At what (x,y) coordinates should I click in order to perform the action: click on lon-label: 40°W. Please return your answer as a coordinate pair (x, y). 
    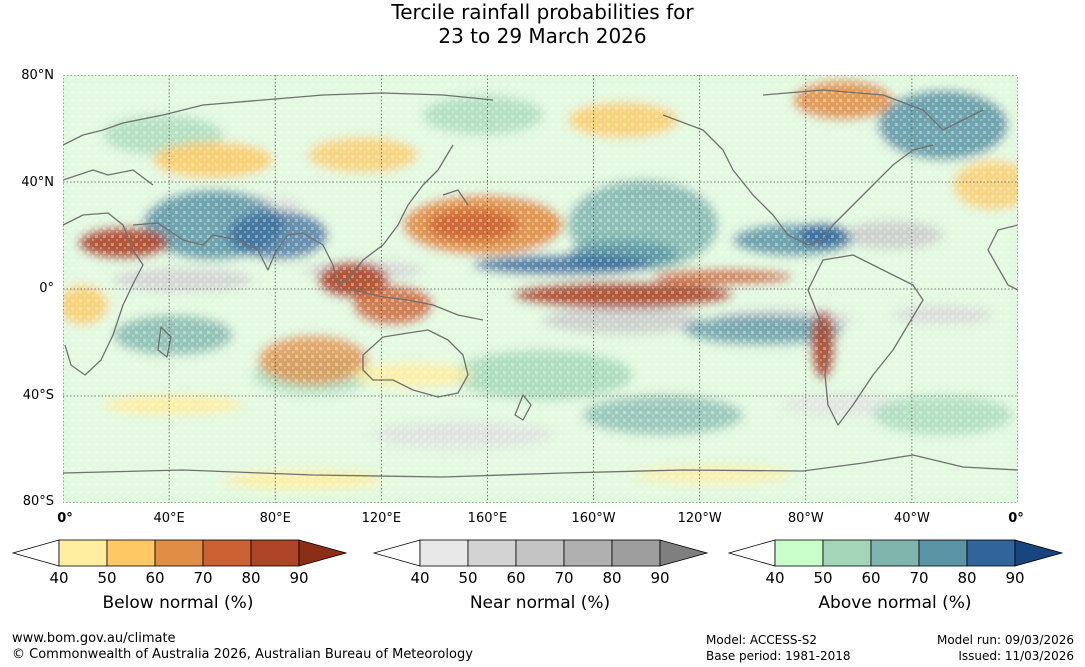
    Looking at the image, I should click on (911, 518).